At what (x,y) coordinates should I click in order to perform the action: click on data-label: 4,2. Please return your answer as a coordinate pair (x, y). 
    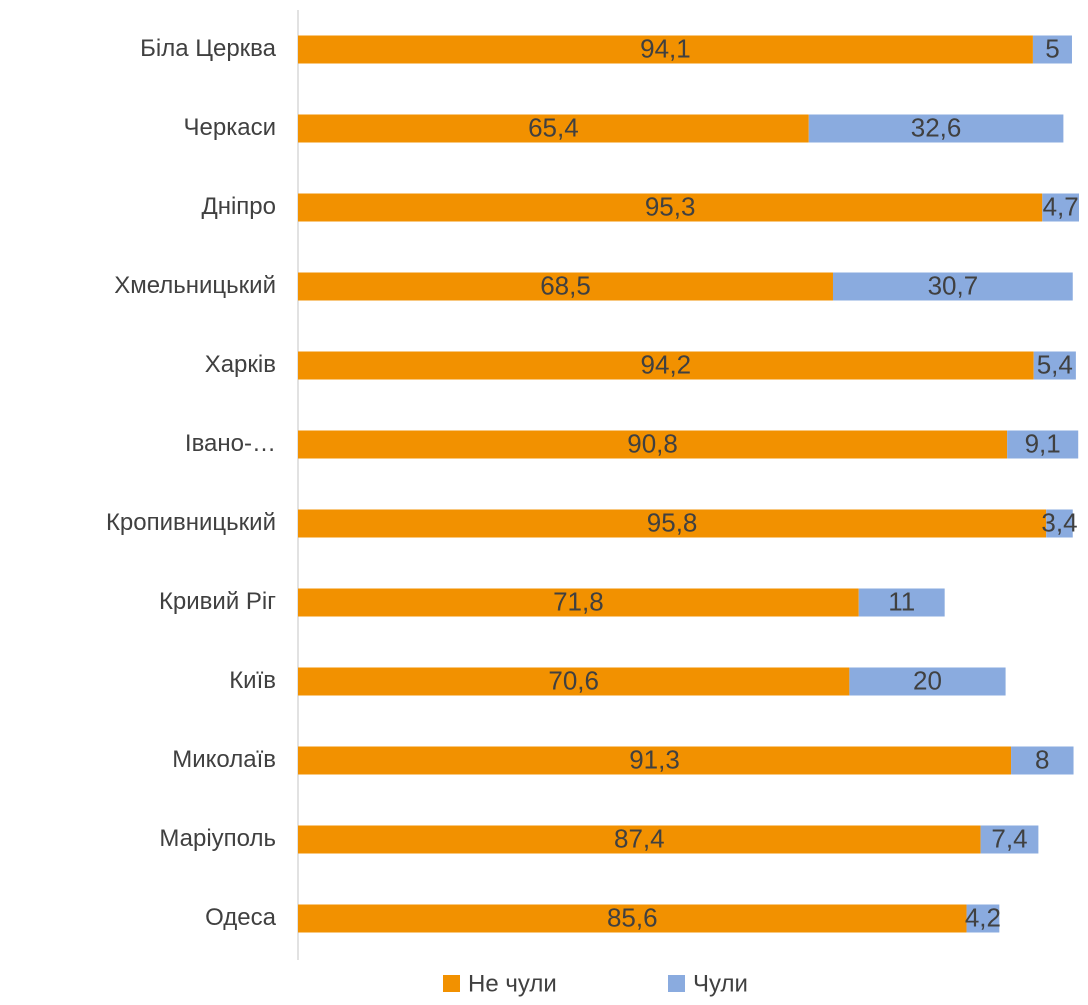
    Looking at the image, I should click on (983, 917).